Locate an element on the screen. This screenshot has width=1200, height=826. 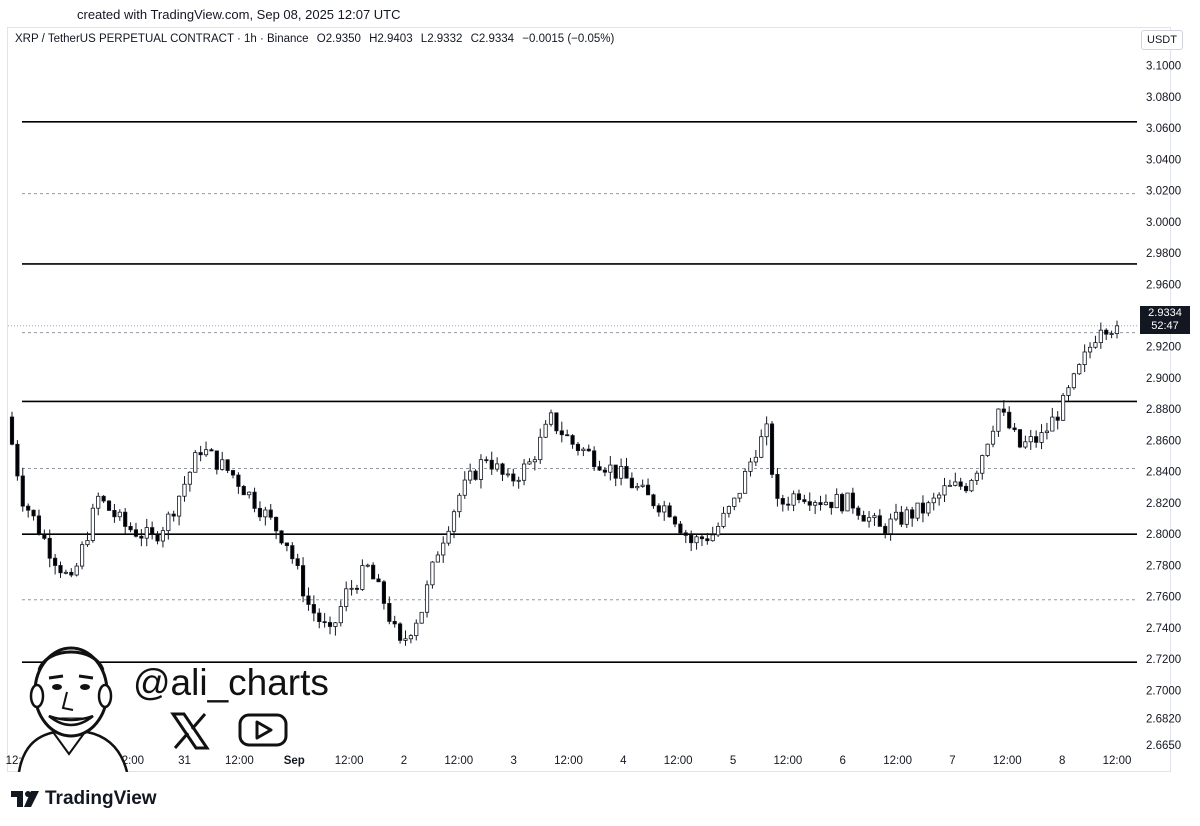
tradingview-logo-icon is located at coordinates (25, 799).